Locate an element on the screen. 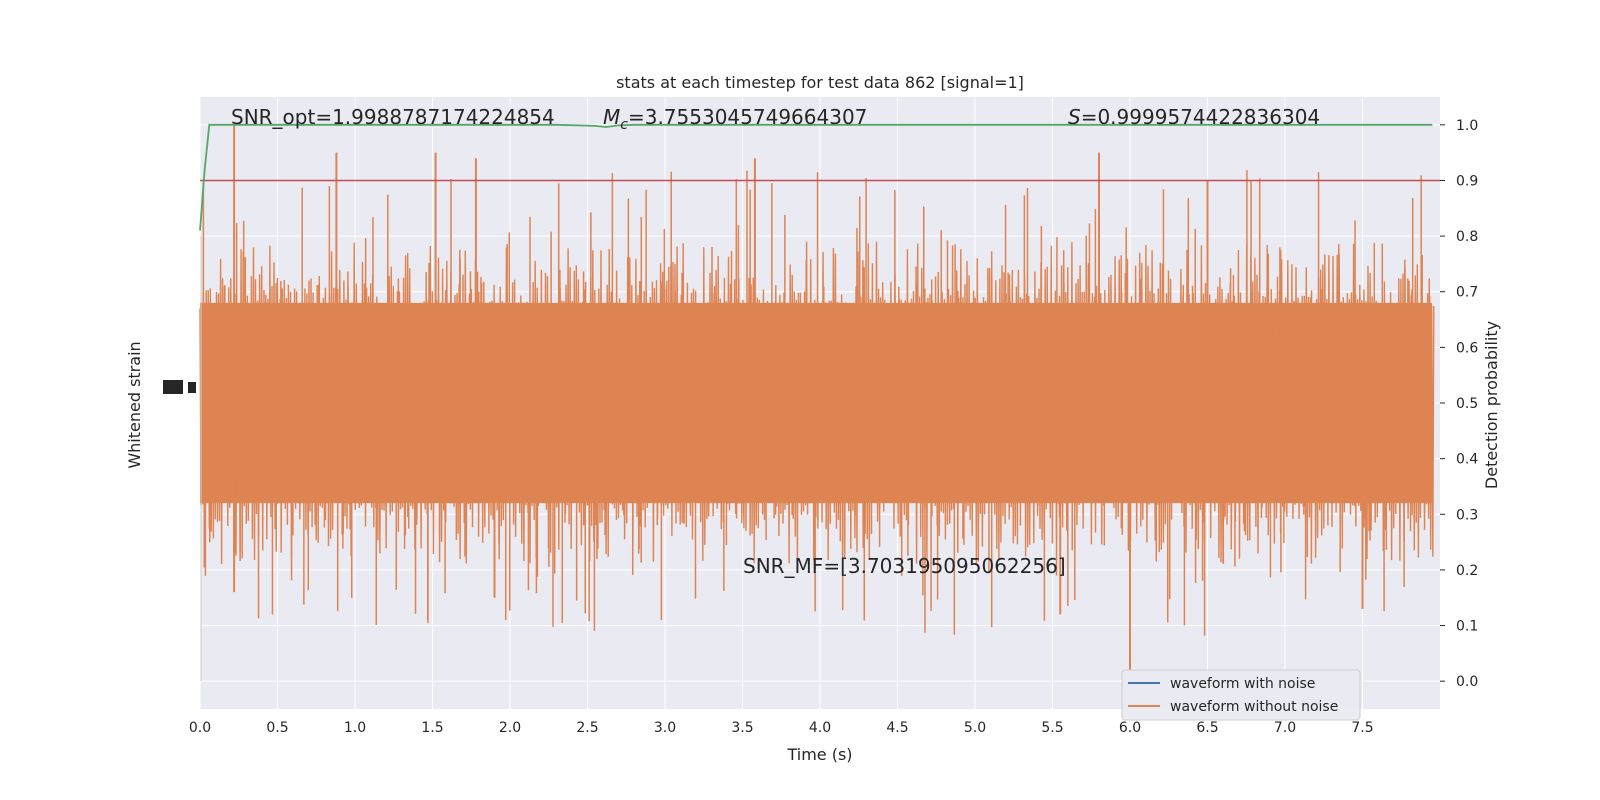 The image size is (1600, 800). y-tick-label: 0.5 is located at coordinates (1467, 404).